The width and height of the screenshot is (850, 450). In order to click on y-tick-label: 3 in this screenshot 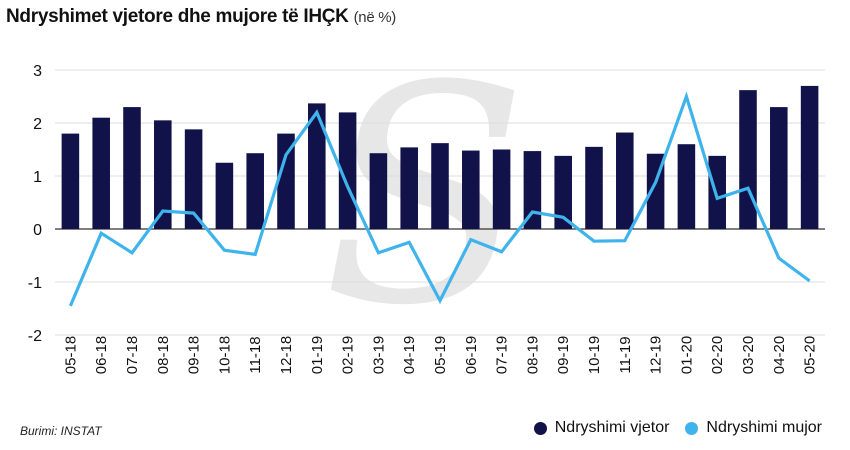, I will do `click(37, 71)`.